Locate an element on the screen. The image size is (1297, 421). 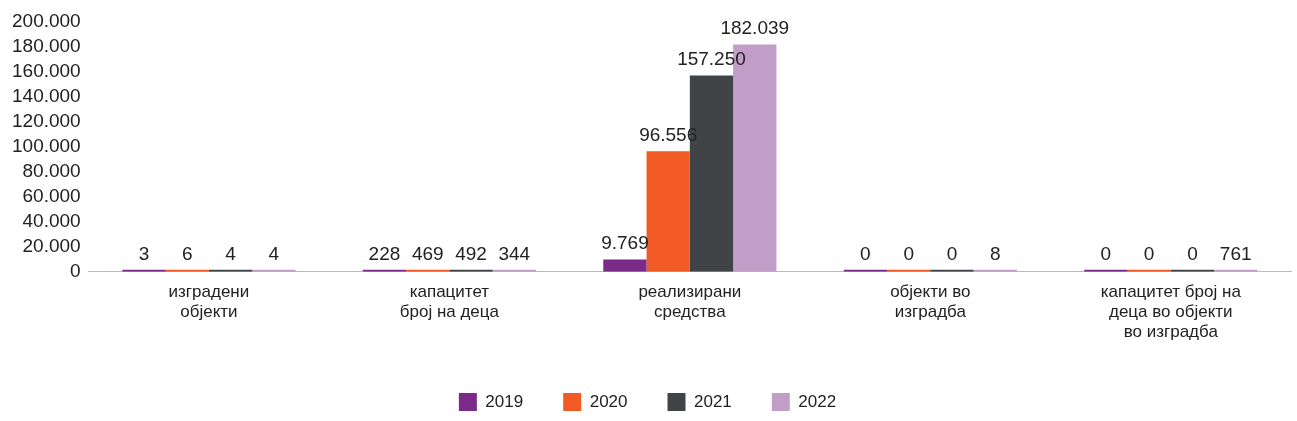
y-tick-label: 200.000 is located at coordinates (46, 21).